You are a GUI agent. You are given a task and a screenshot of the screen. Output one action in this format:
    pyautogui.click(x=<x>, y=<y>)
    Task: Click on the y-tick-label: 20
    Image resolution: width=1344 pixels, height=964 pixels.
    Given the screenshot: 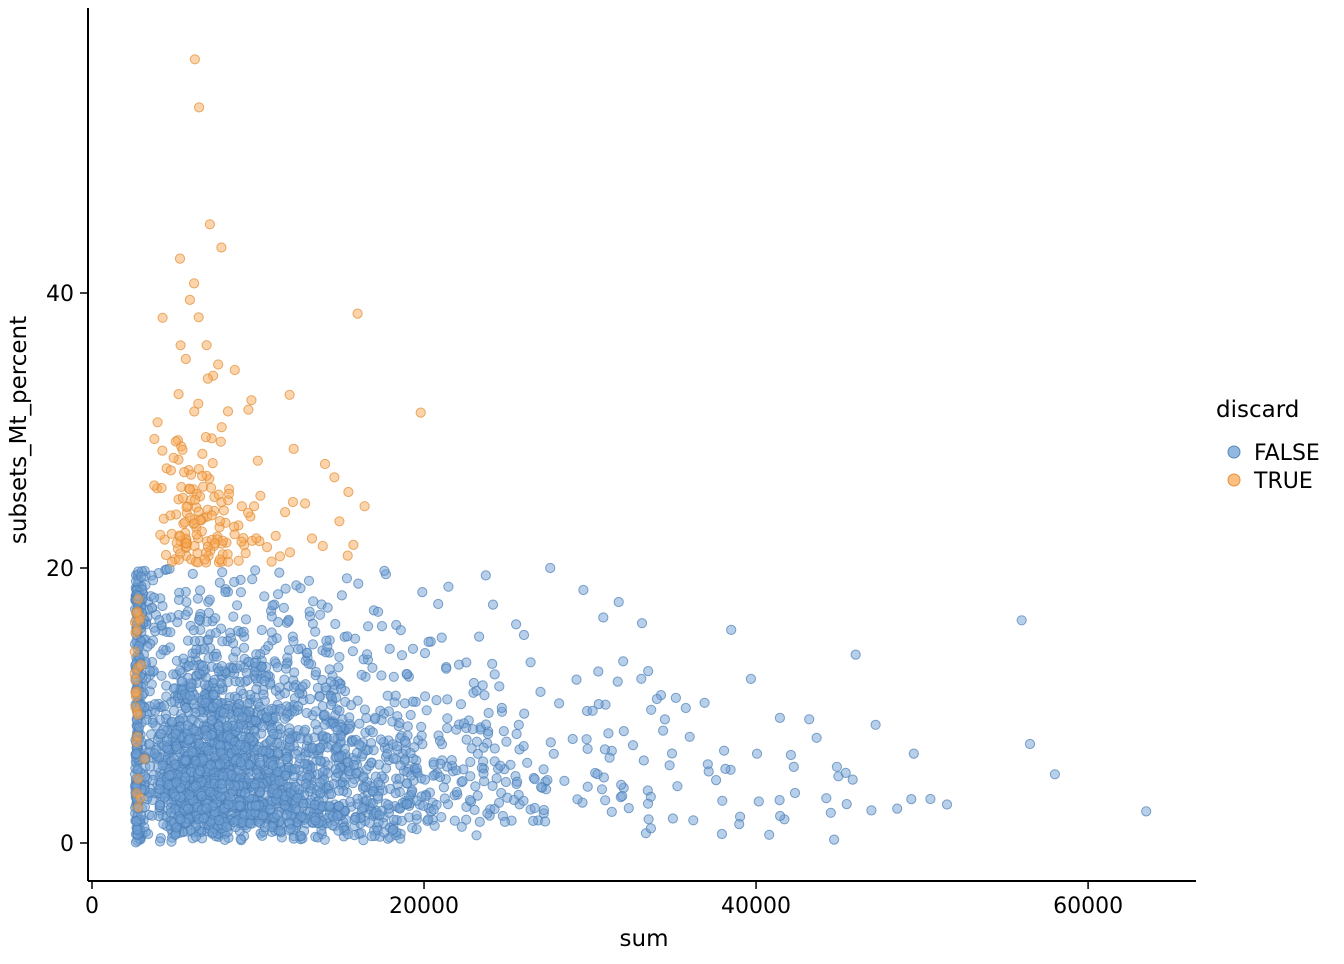 What is the action you would take?
    pyautogui.click(x=60, y=569)
    